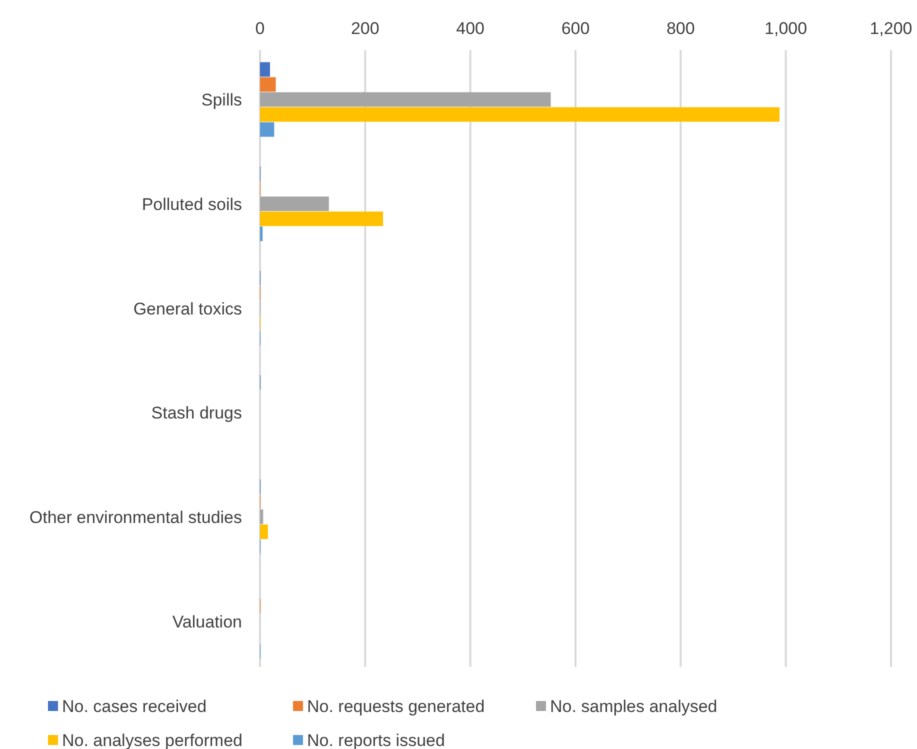 The image size is (917, 749). What do you see at coordinates (196, 413) in the screenshot?
I see `y-tick-label: Stash drugs` at bounding box center [196, 413].